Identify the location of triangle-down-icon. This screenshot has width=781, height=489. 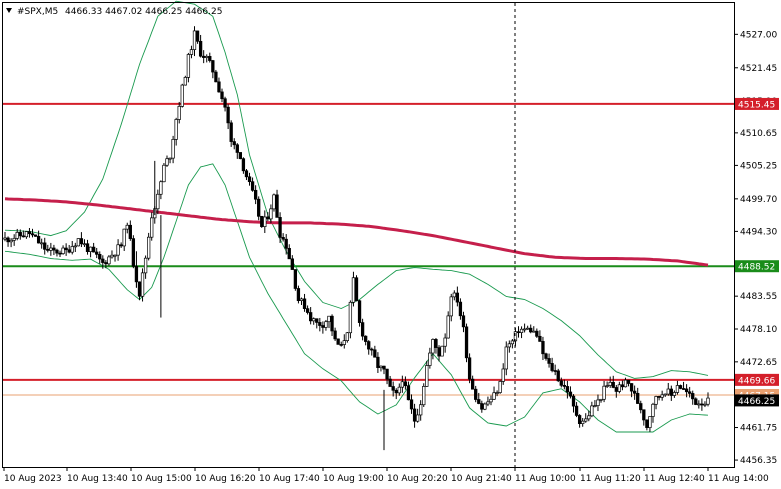
(9, 10).